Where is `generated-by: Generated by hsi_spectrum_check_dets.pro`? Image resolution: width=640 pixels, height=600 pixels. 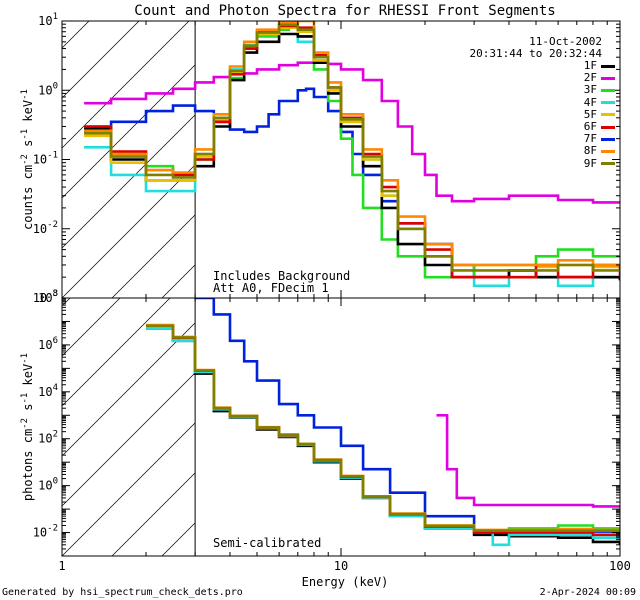 generated-by: Generated by hsi_spectrum_check_dets.pro is located at coordinates (122, 592).